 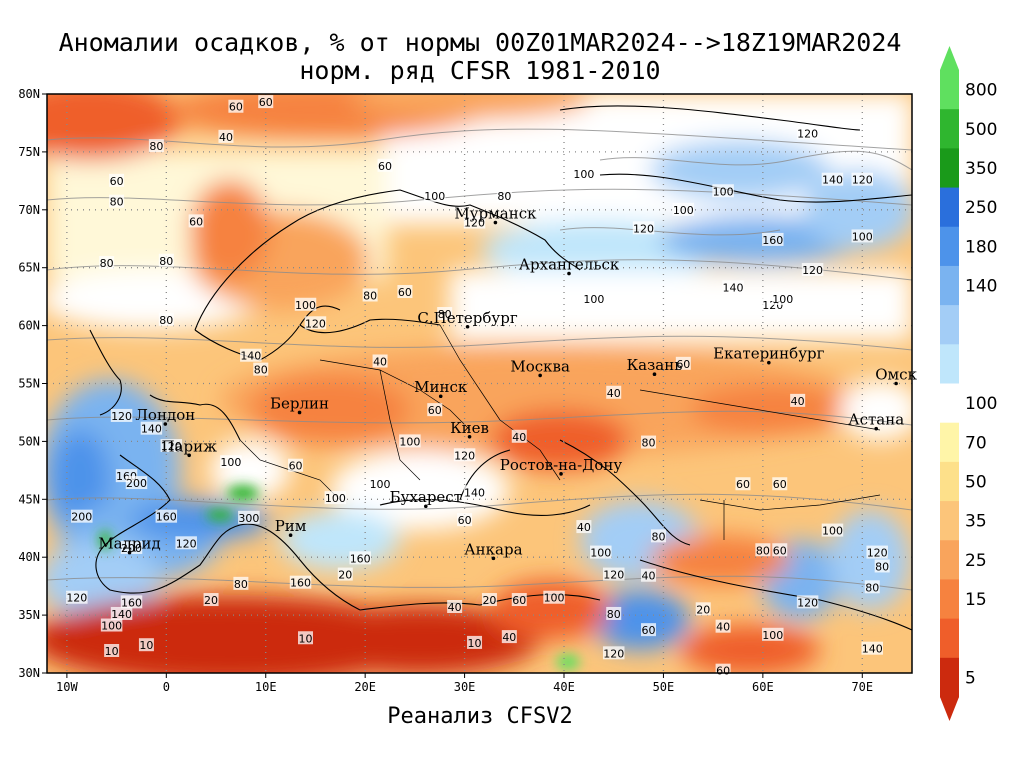 I want to click on lat-tick-label: 65N, so click(x=29, y=268).